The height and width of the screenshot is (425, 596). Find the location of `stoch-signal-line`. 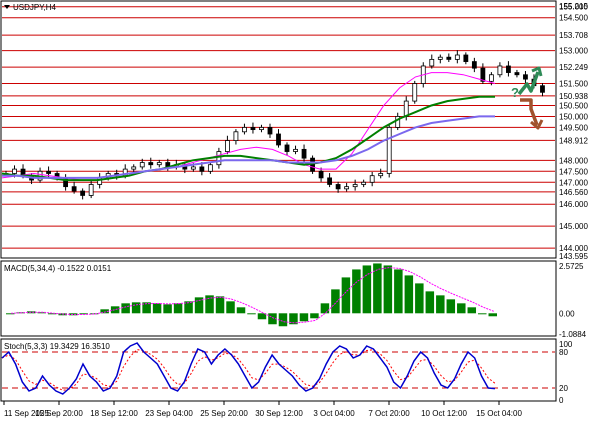

stoch-signal-line is located at coordinates (248, 370).